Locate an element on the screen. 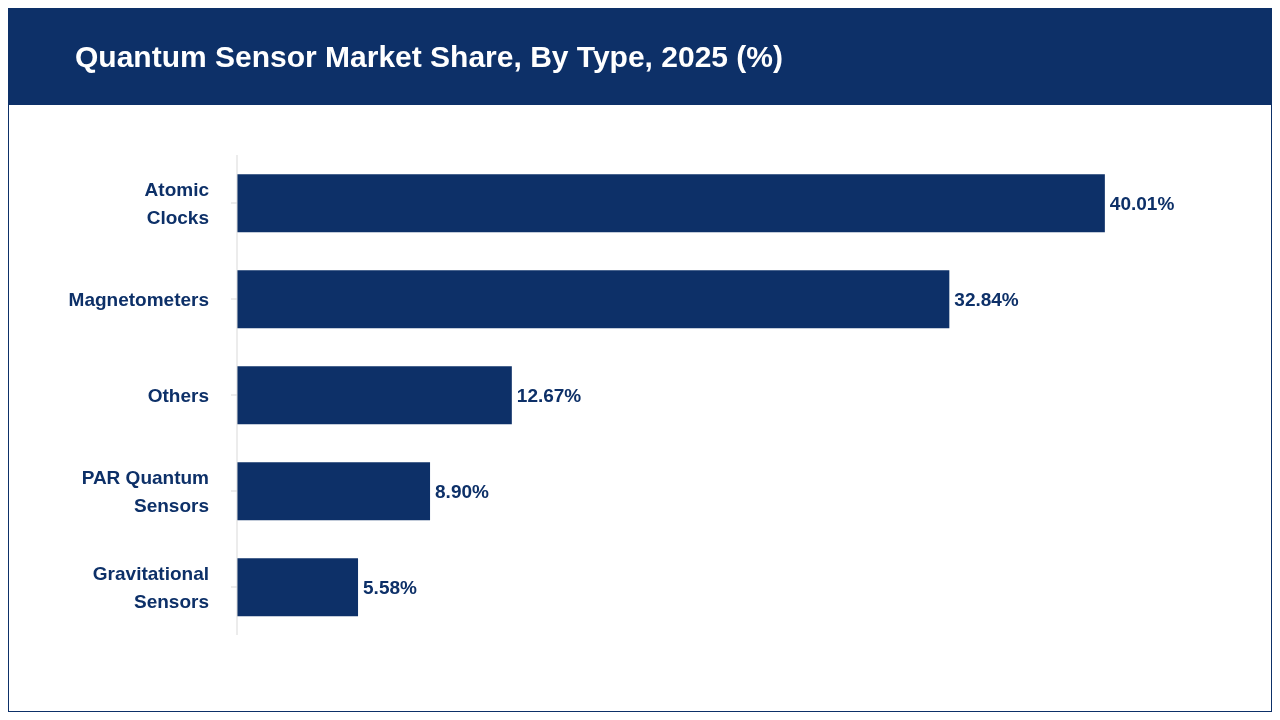  data-label: 12.67% is located at coordinates (549, 395).